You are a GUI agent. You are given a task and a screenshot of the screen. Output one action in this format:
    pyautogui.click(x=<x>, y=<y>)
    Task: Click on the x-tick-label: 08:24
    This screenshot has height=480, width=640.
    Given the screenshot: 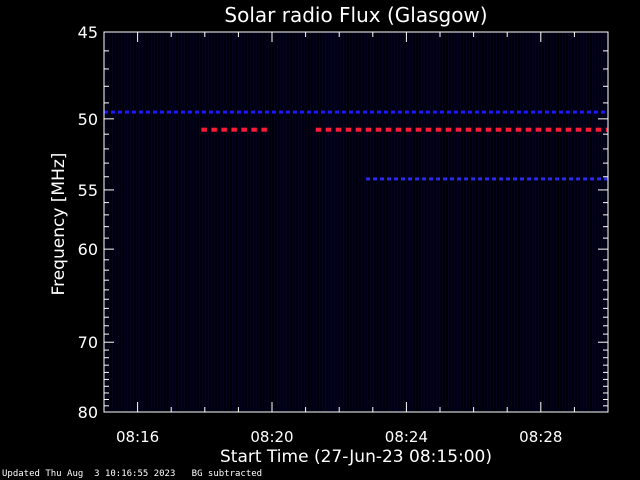 What is the action you would take?
    pyautogui.click(x=406, y=437)
    